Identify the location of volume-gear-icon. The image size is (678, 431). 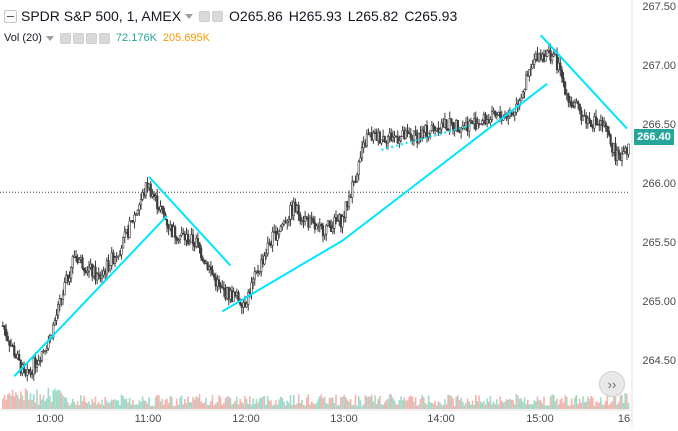
(78, 38).